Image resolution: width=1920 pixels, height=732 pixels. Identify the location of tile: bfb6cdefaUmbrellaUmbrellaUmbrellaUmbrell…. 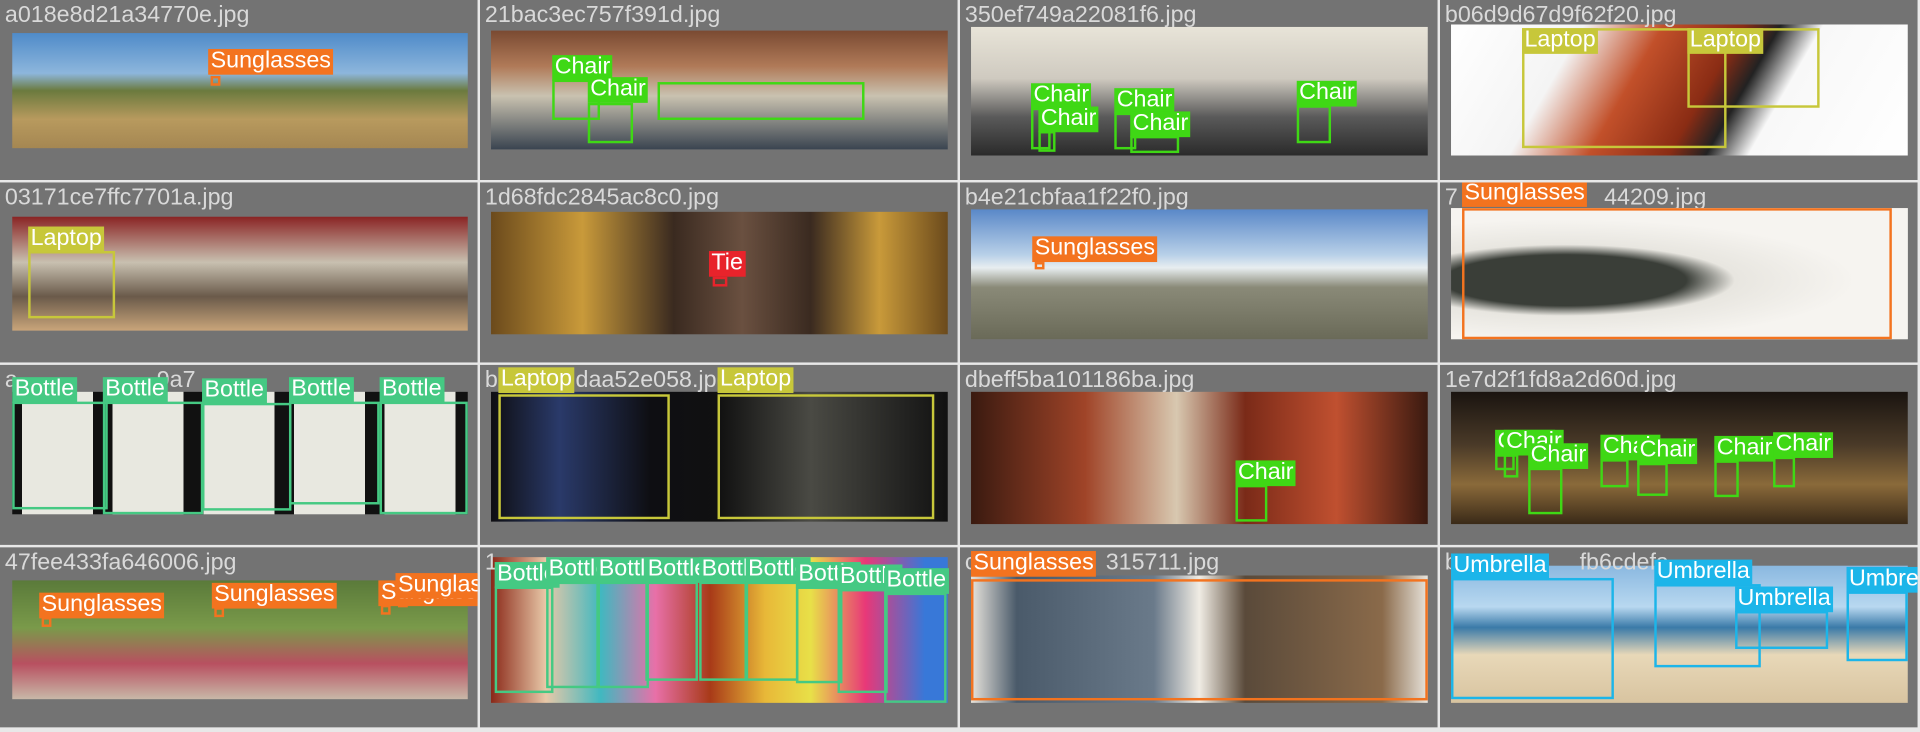
(1679, 637).